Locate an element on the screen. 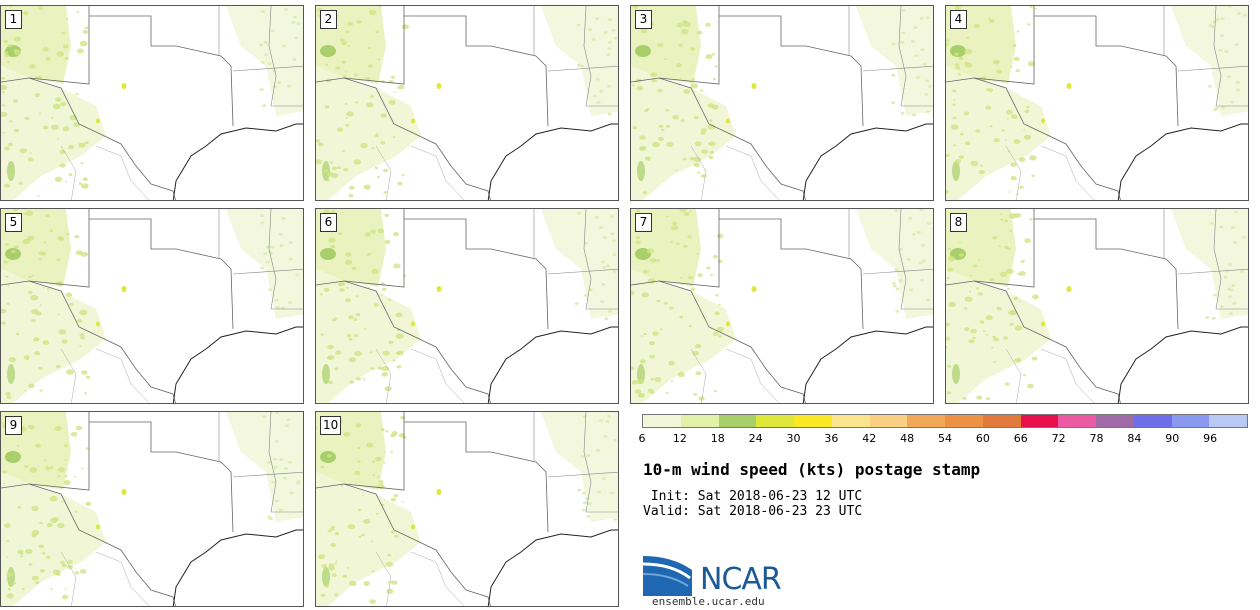  member-label: 9 is located at coordinates (13, 425).